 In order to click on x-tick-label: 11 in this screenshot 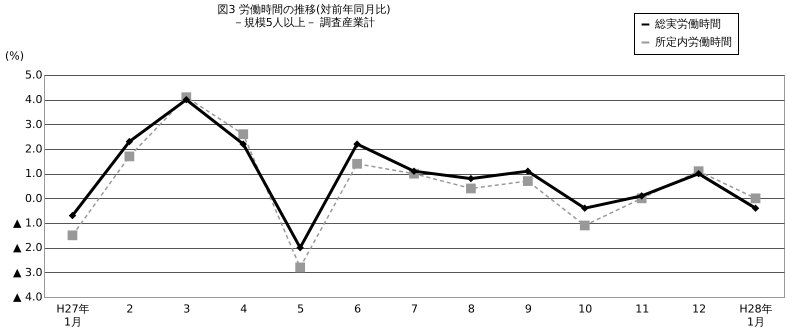, I will do `click(642, 309)`.